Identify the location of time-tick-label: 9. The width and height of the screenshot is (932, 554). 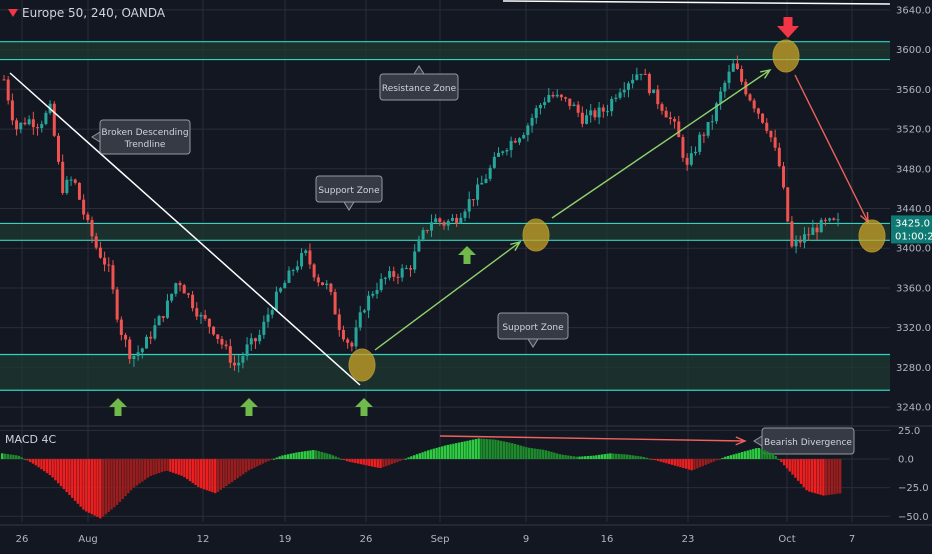
(526, 539).